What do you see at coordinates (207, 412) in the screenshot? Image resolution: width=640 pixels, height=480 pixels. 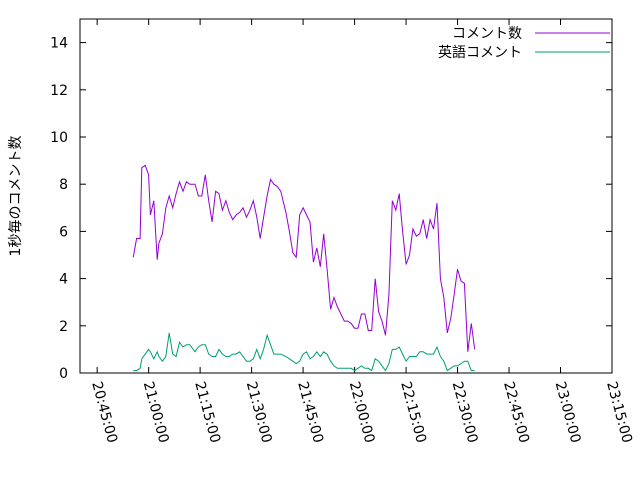 I see `x-tick-label: 21:15:00` at bounding box center [207, 412].